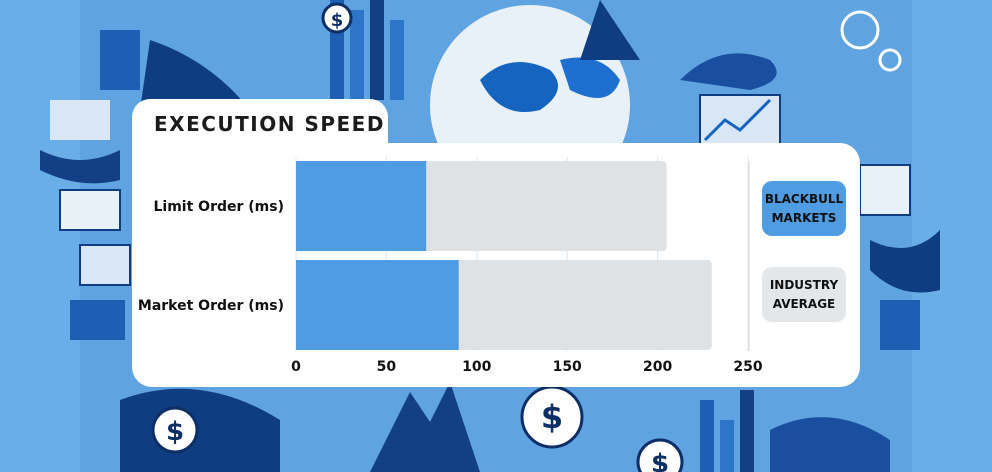 This screenshot has width=992, height=472. I want to click on legend-label-line: BLACKBULL, so click(804, 198).